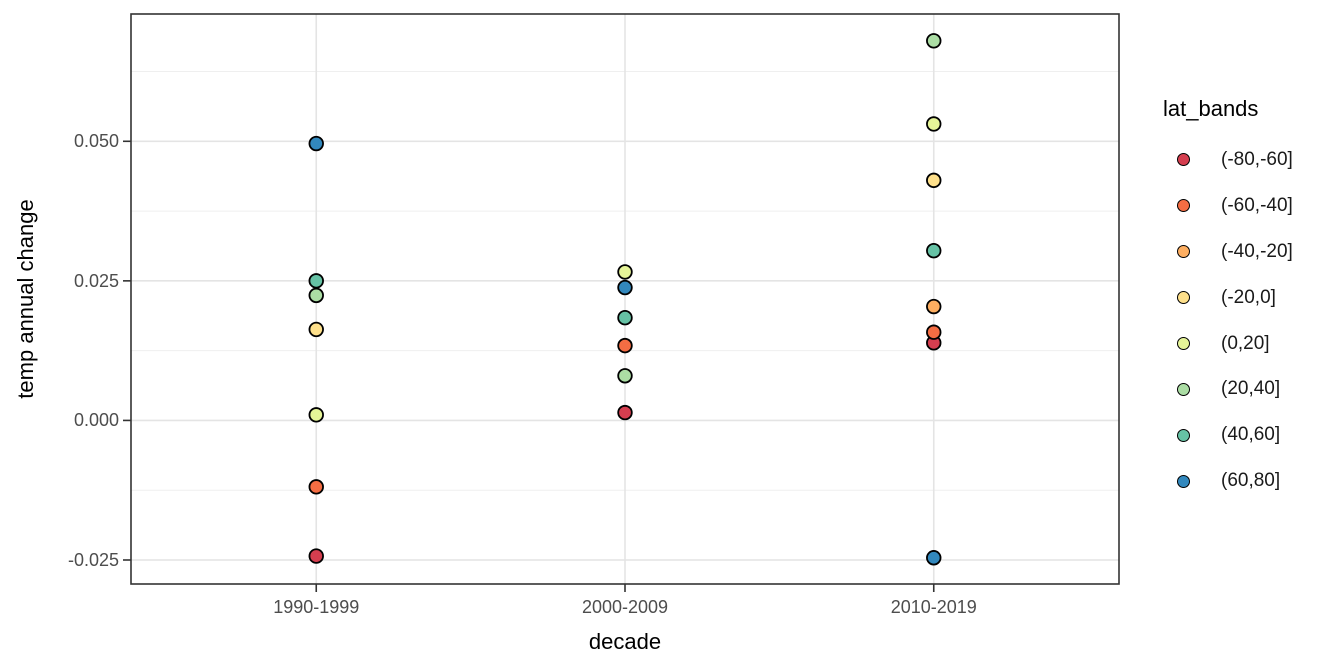 The height and width of the screenshot is (672, 1344). I want to click on legend-item: (20,40], so click(1235, 389).